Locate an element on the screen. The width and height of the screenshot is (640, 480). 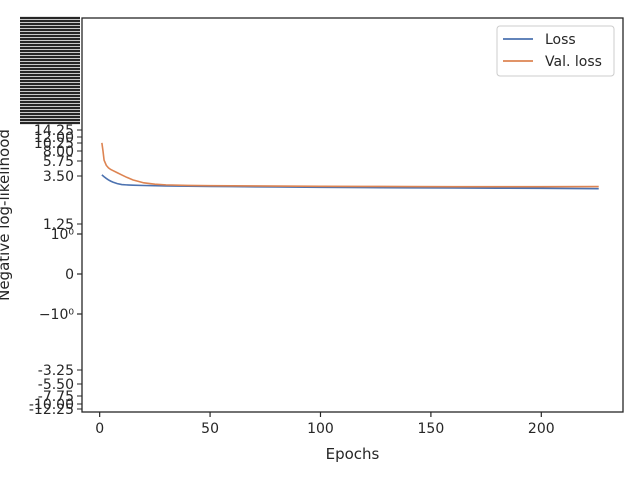
y-overlay-tick-label: 14.25 is located at coordinates (54, 131).